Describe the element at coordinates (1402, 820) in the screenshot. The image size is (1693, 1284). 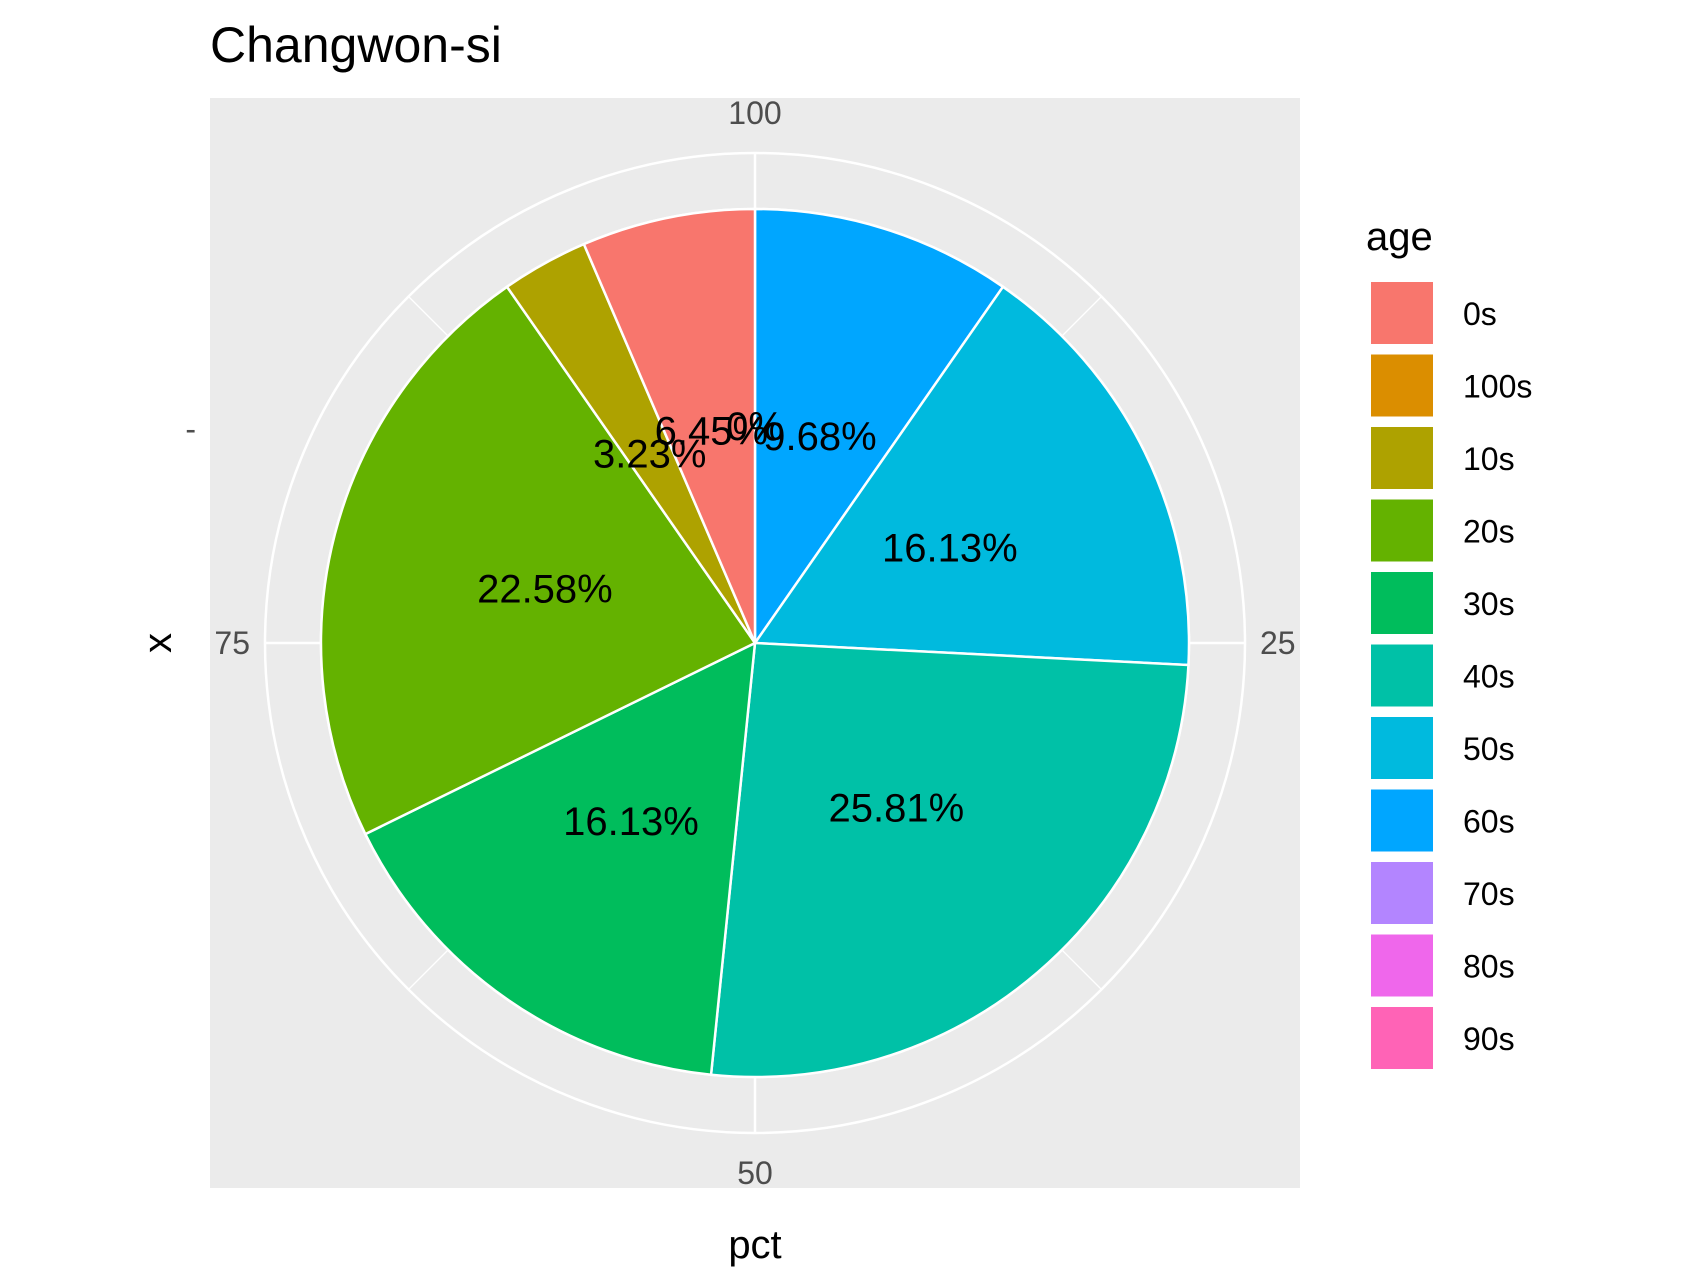
I see `legend-key-60s` at that location.